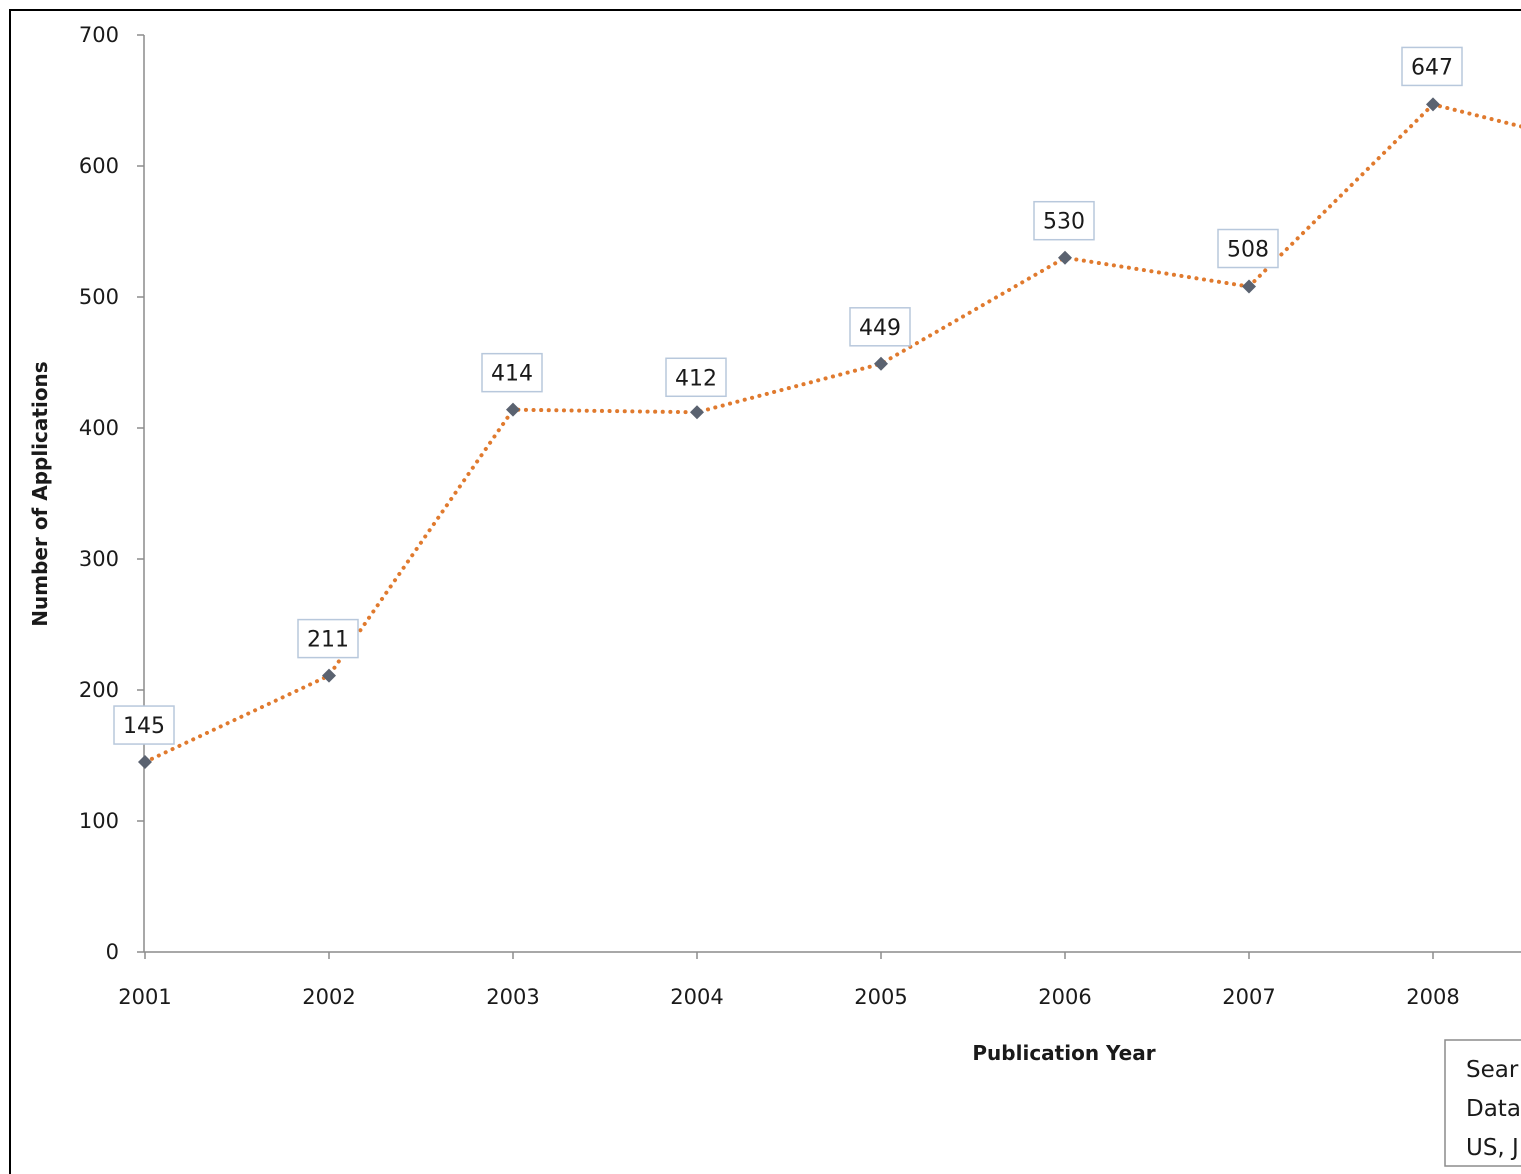 This screenshot has height=1174, width=1521. I want to click on y-tick-label: 100, so click(99, 821).